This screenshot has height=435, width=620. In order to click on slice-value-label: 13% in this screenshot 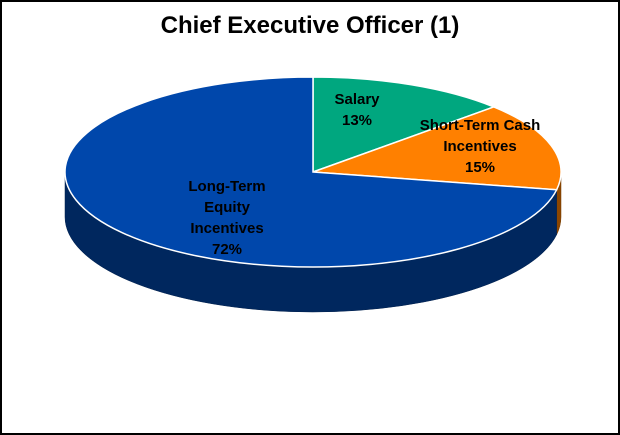, I will do `click(357, 120)`.